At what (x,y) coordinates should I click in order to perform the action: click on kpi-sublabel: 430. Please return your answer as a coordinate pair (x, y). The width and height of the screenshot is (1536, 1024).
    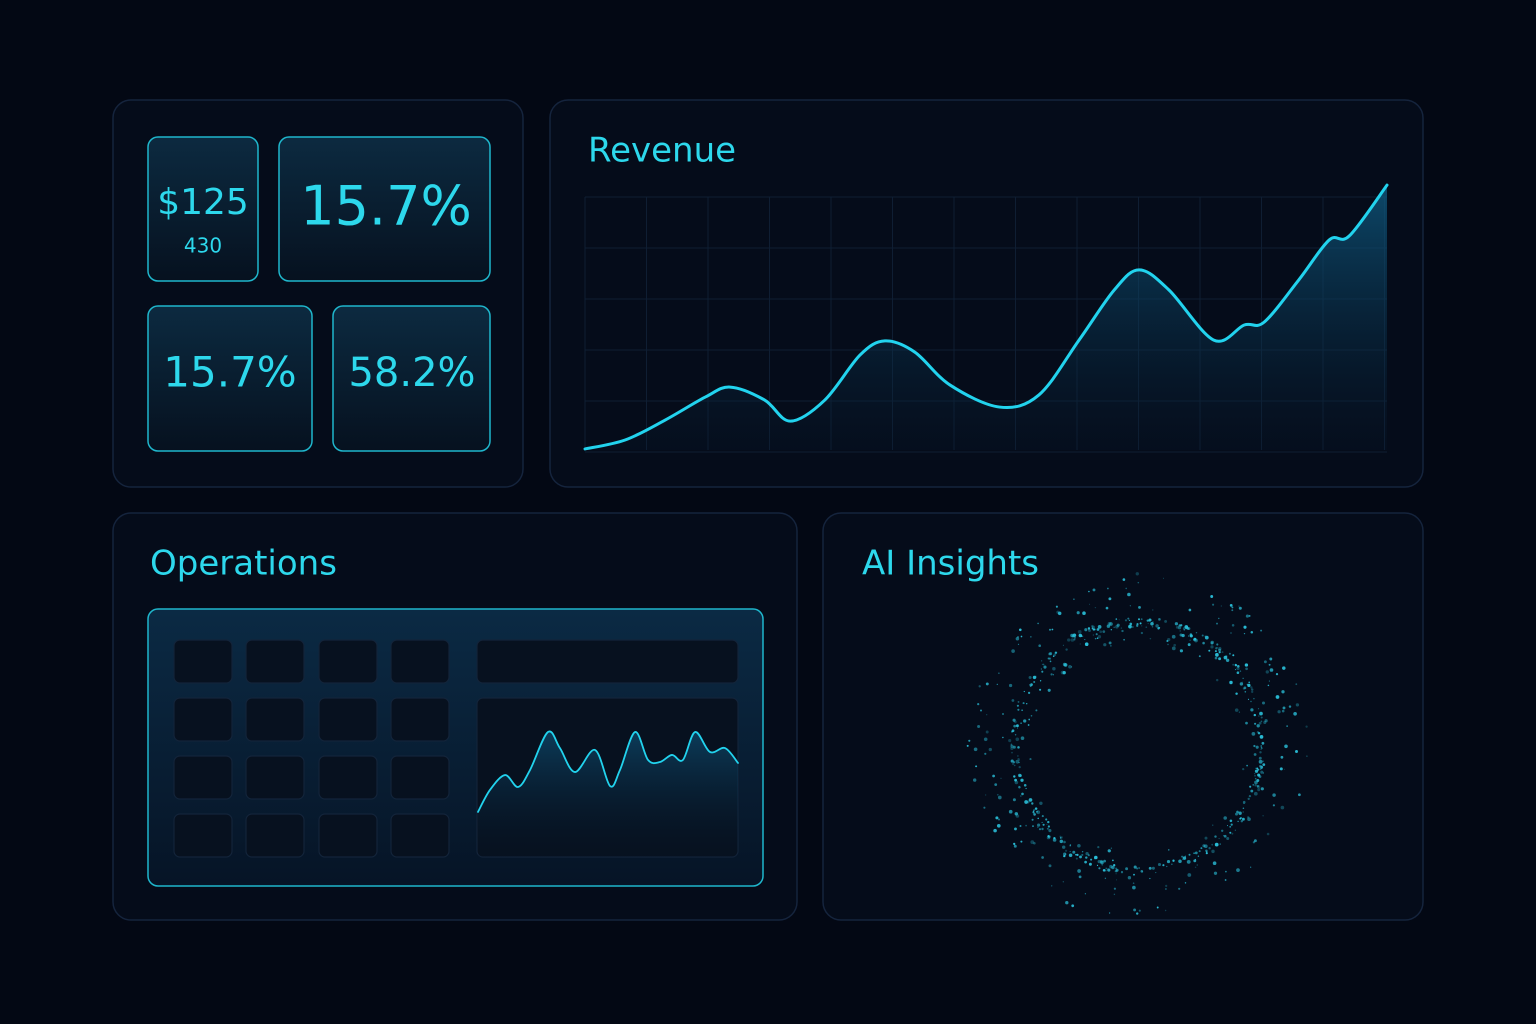
    Looking at the image, I should click on (203, 246).